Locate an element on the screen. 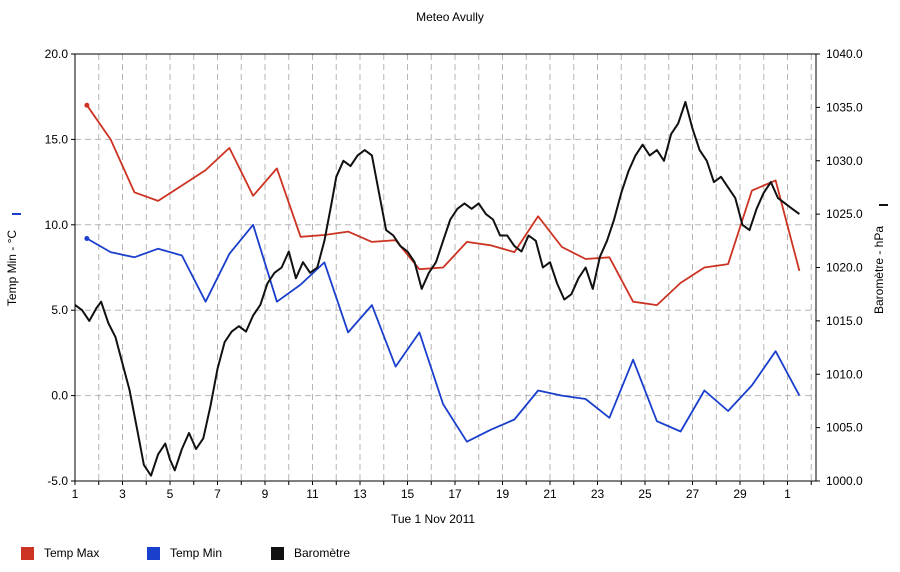 The image size is (900, 572). x-tick-label: 13 is located at coordinates (360, 494).